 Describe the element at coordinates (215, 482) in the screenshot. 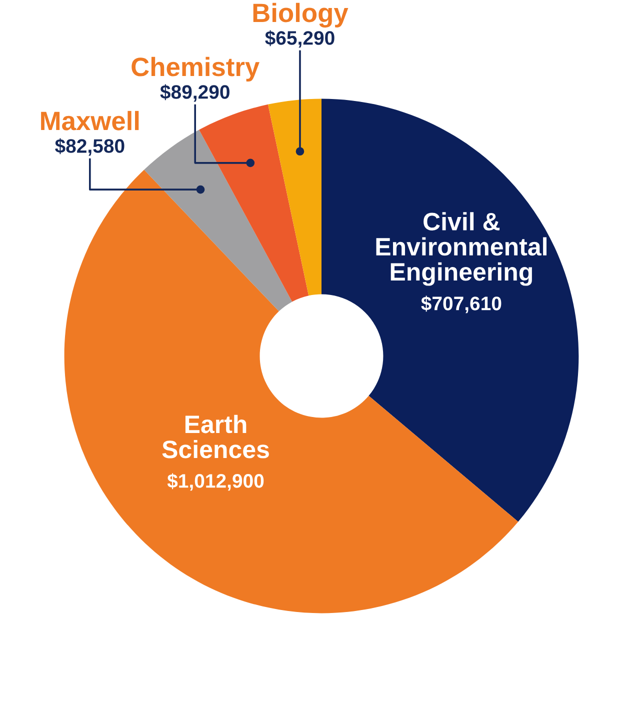

I see `data-label: $1,012,900` at that location.